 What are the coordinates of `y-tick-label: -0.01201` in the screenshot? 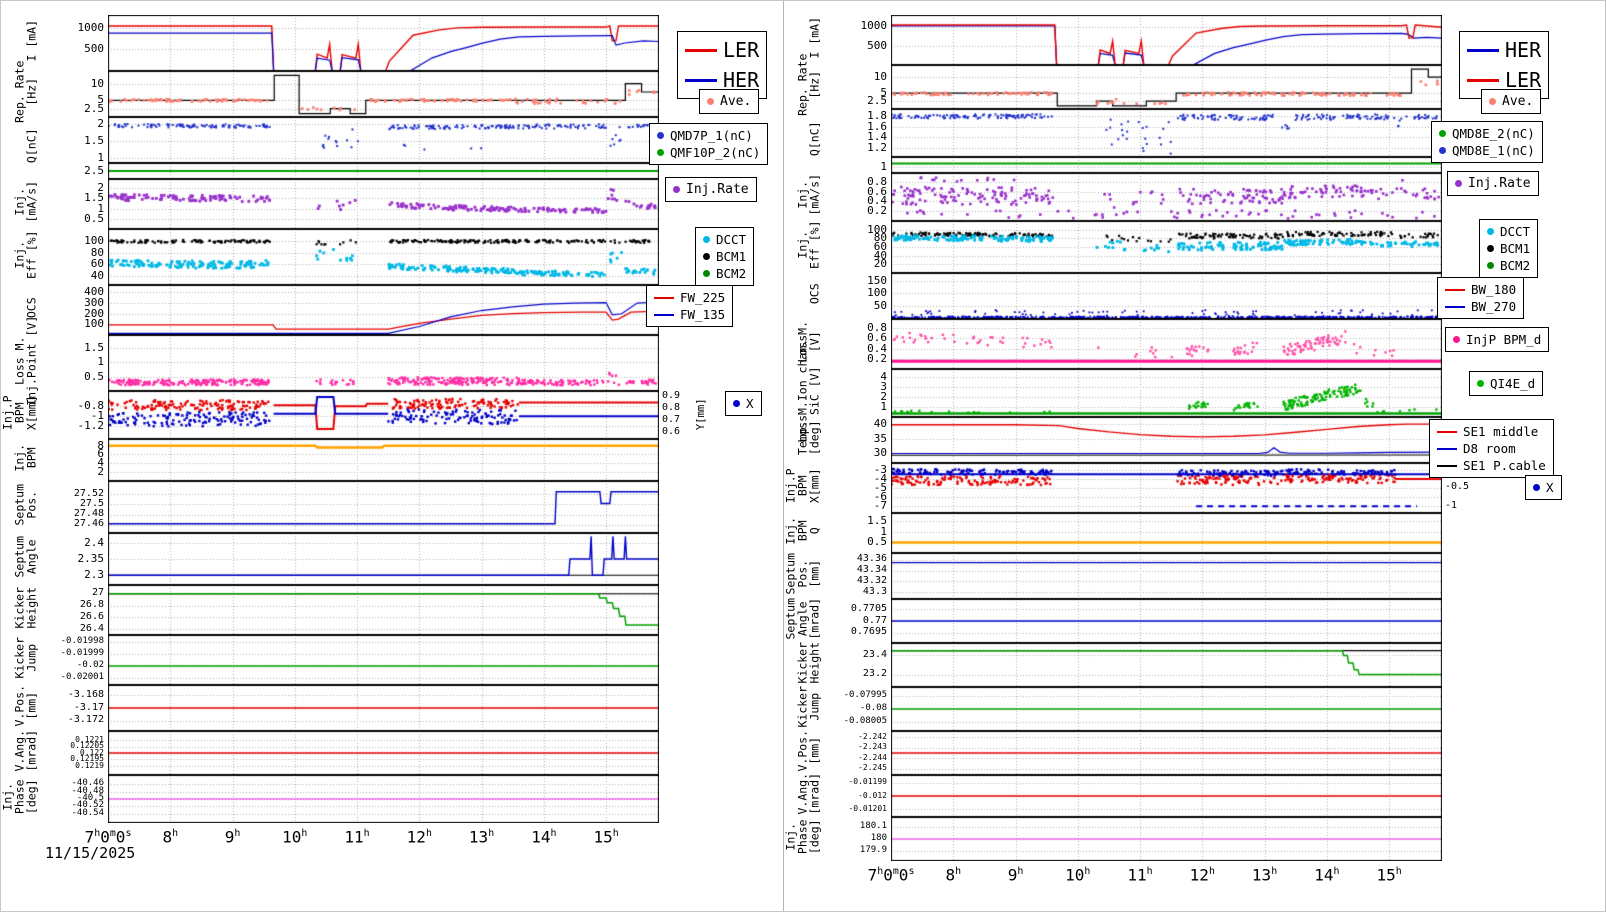 It's located at (867, 808).